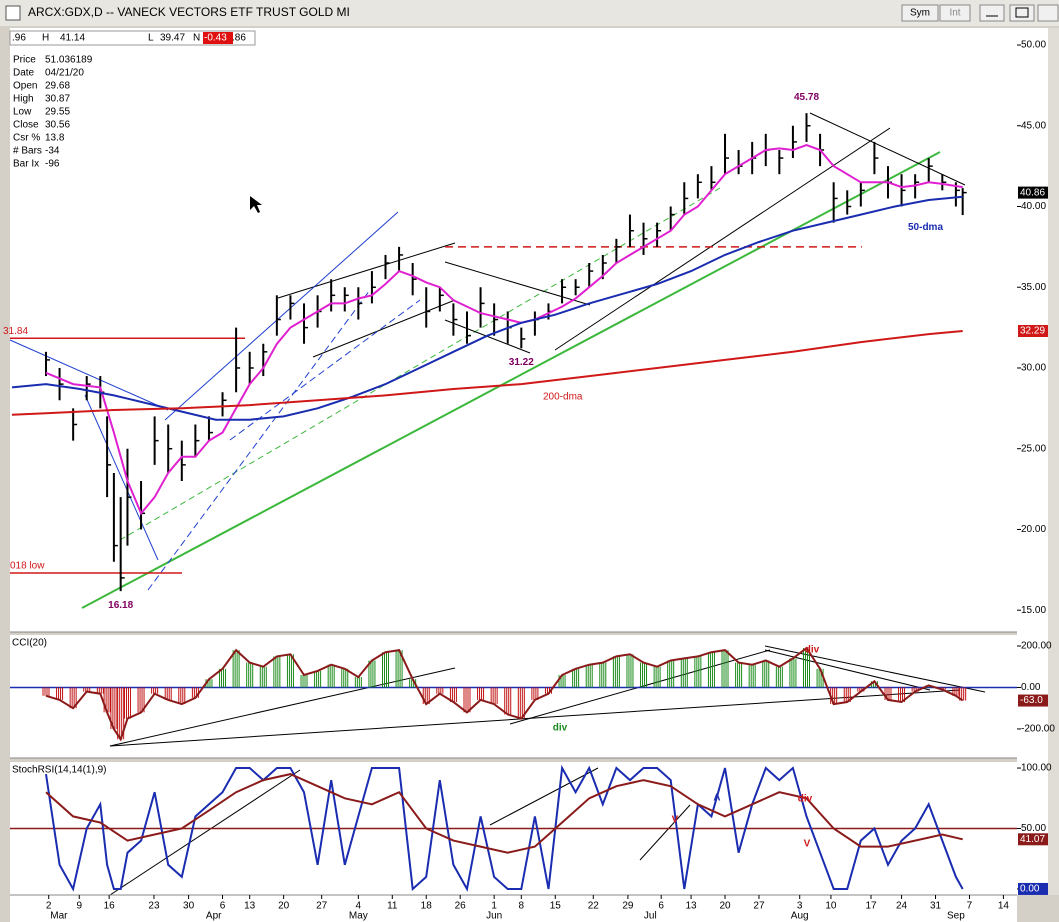  What do you see at coordinates (1032, 839) in the screenshot?
I see `last-value-label: 41.07` at bounding box center [1032, 839].